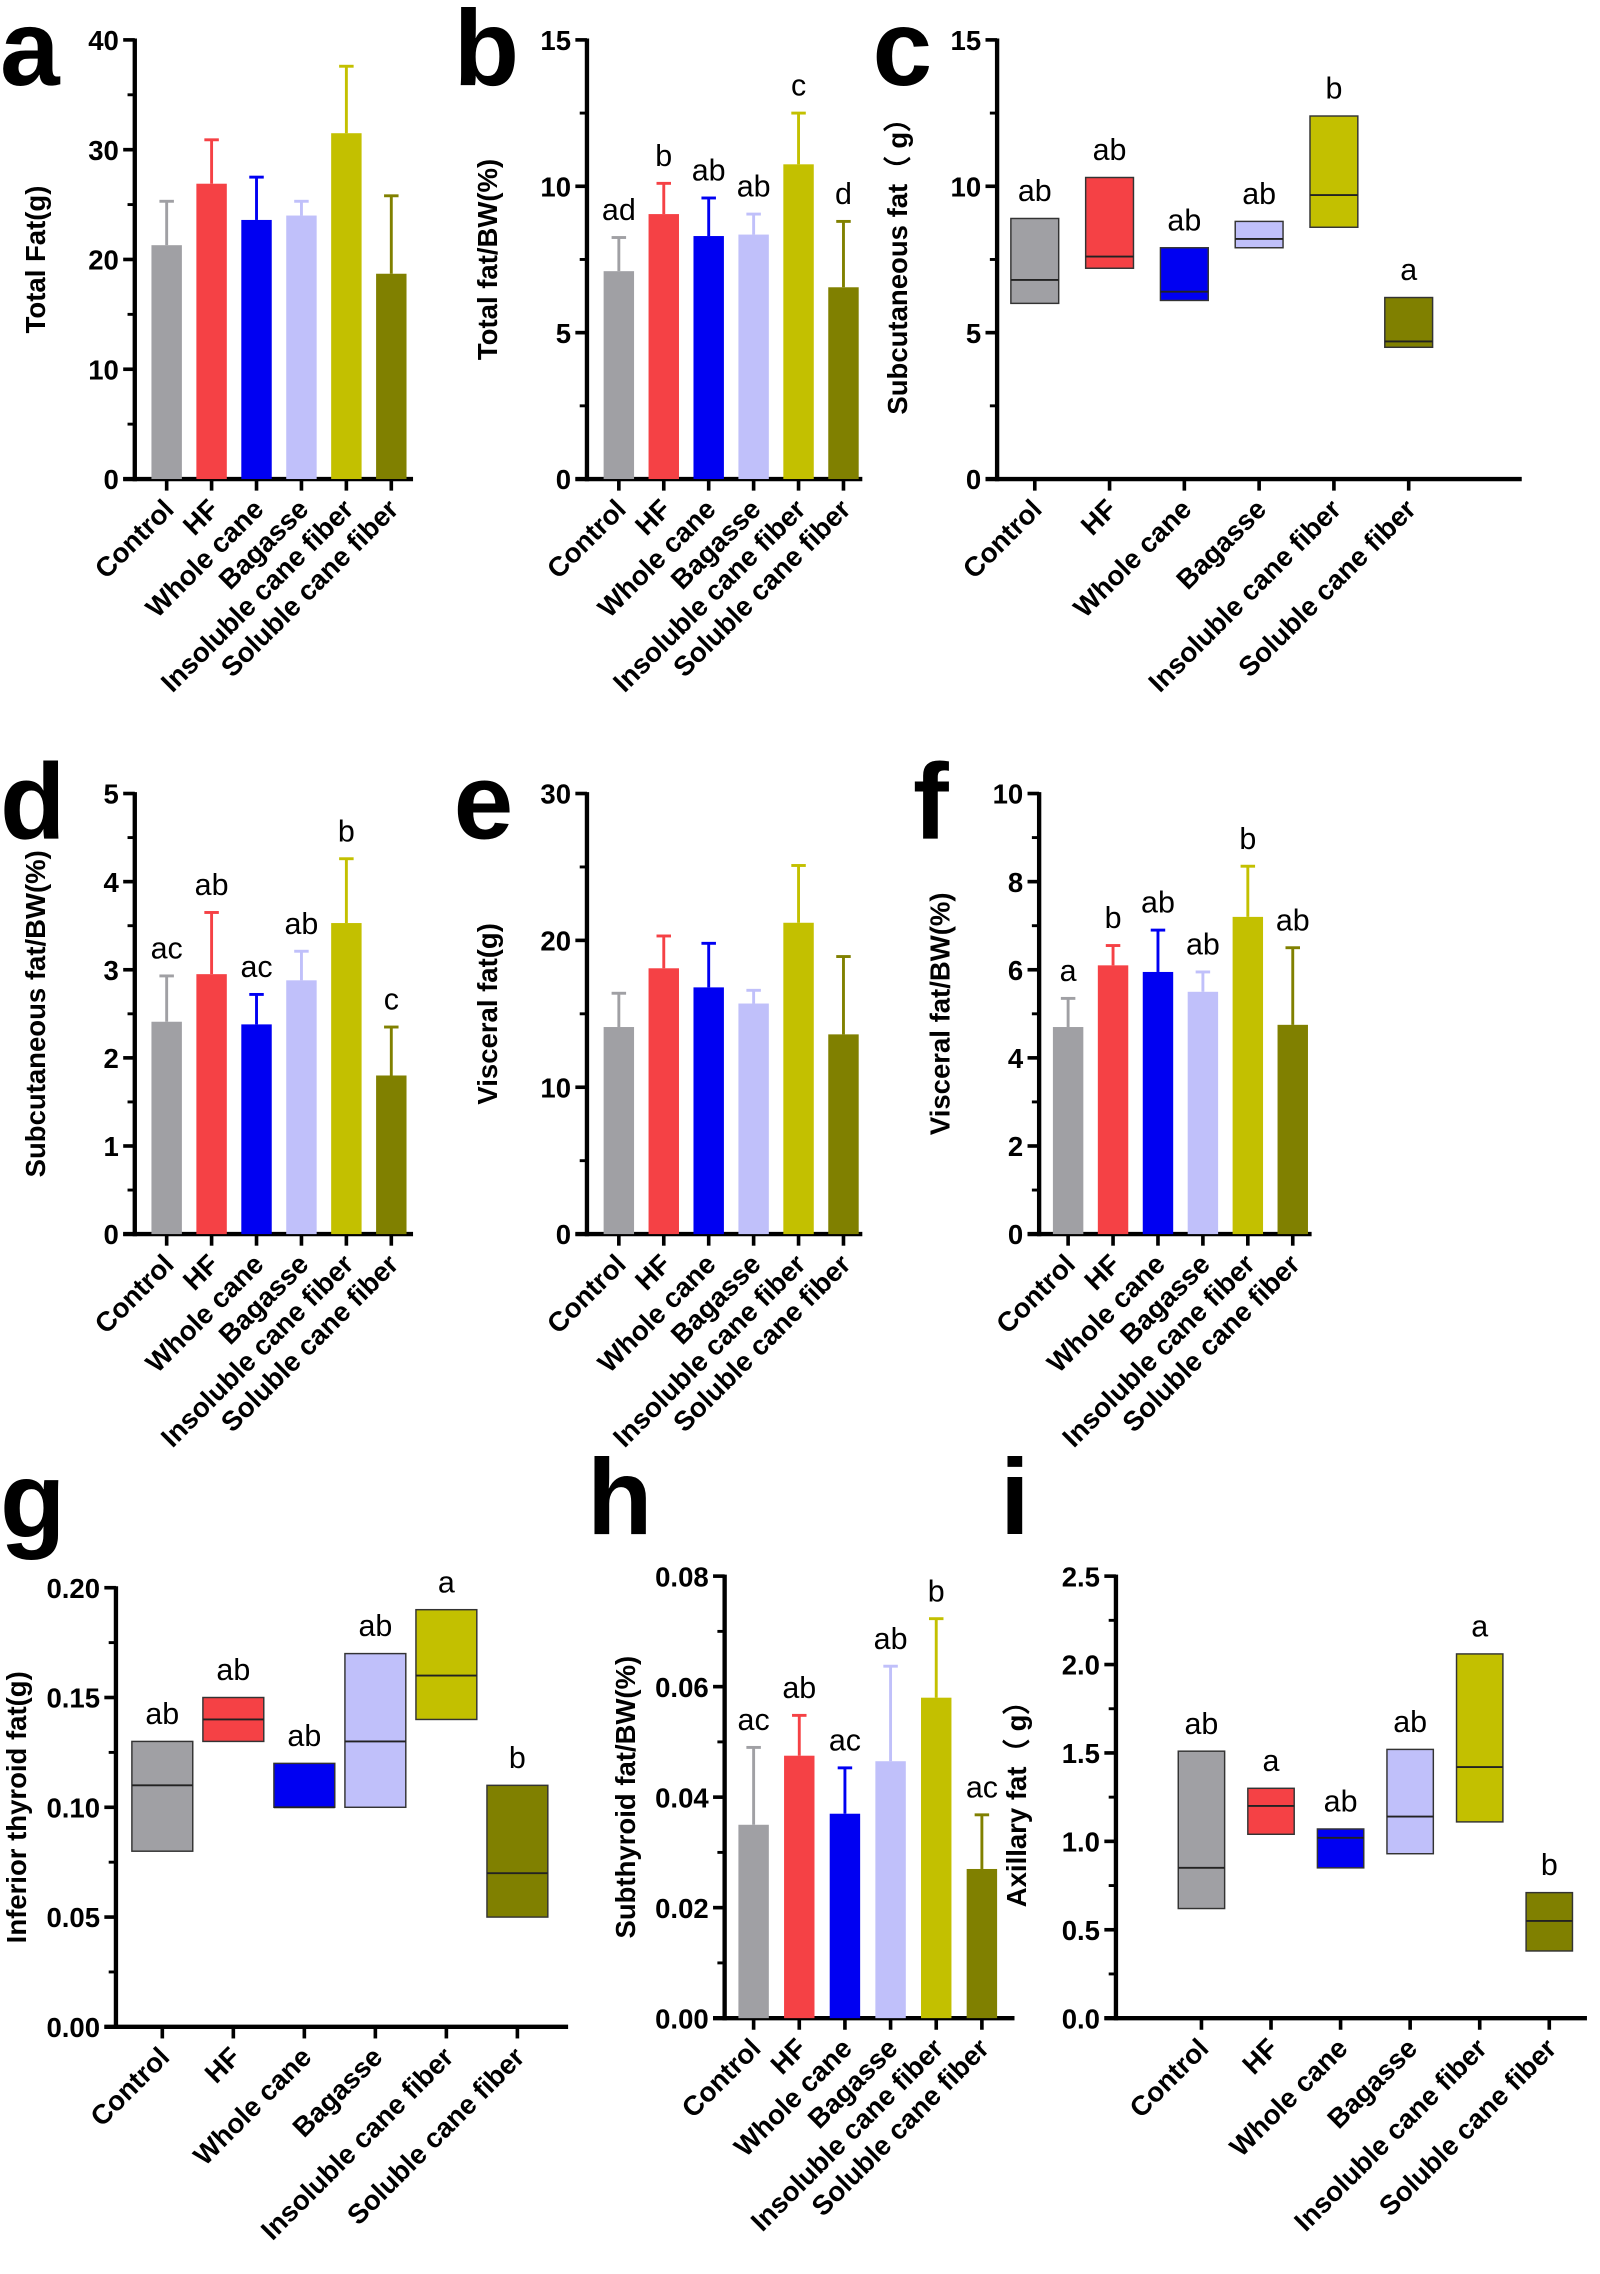 Image resolution: width=1600 pixels, height=2274 pixels. I want to click on y-tick-label: 0.10, so click(73, 1807).